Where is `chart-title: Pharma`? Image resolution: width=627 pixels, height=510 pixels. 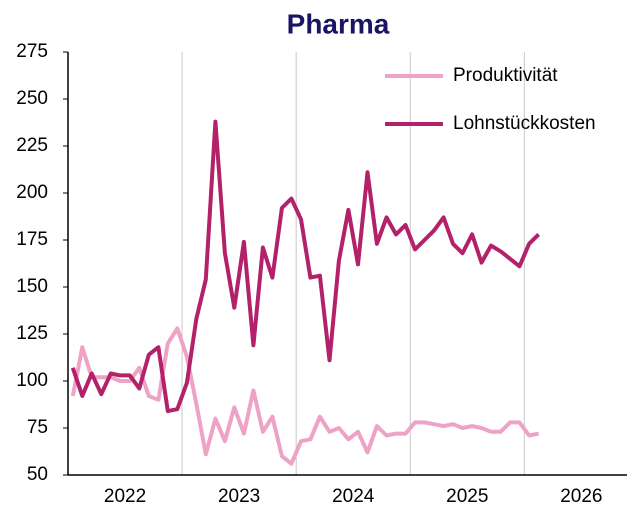
chart-title: Pharma is located at coordinates (338, 23).